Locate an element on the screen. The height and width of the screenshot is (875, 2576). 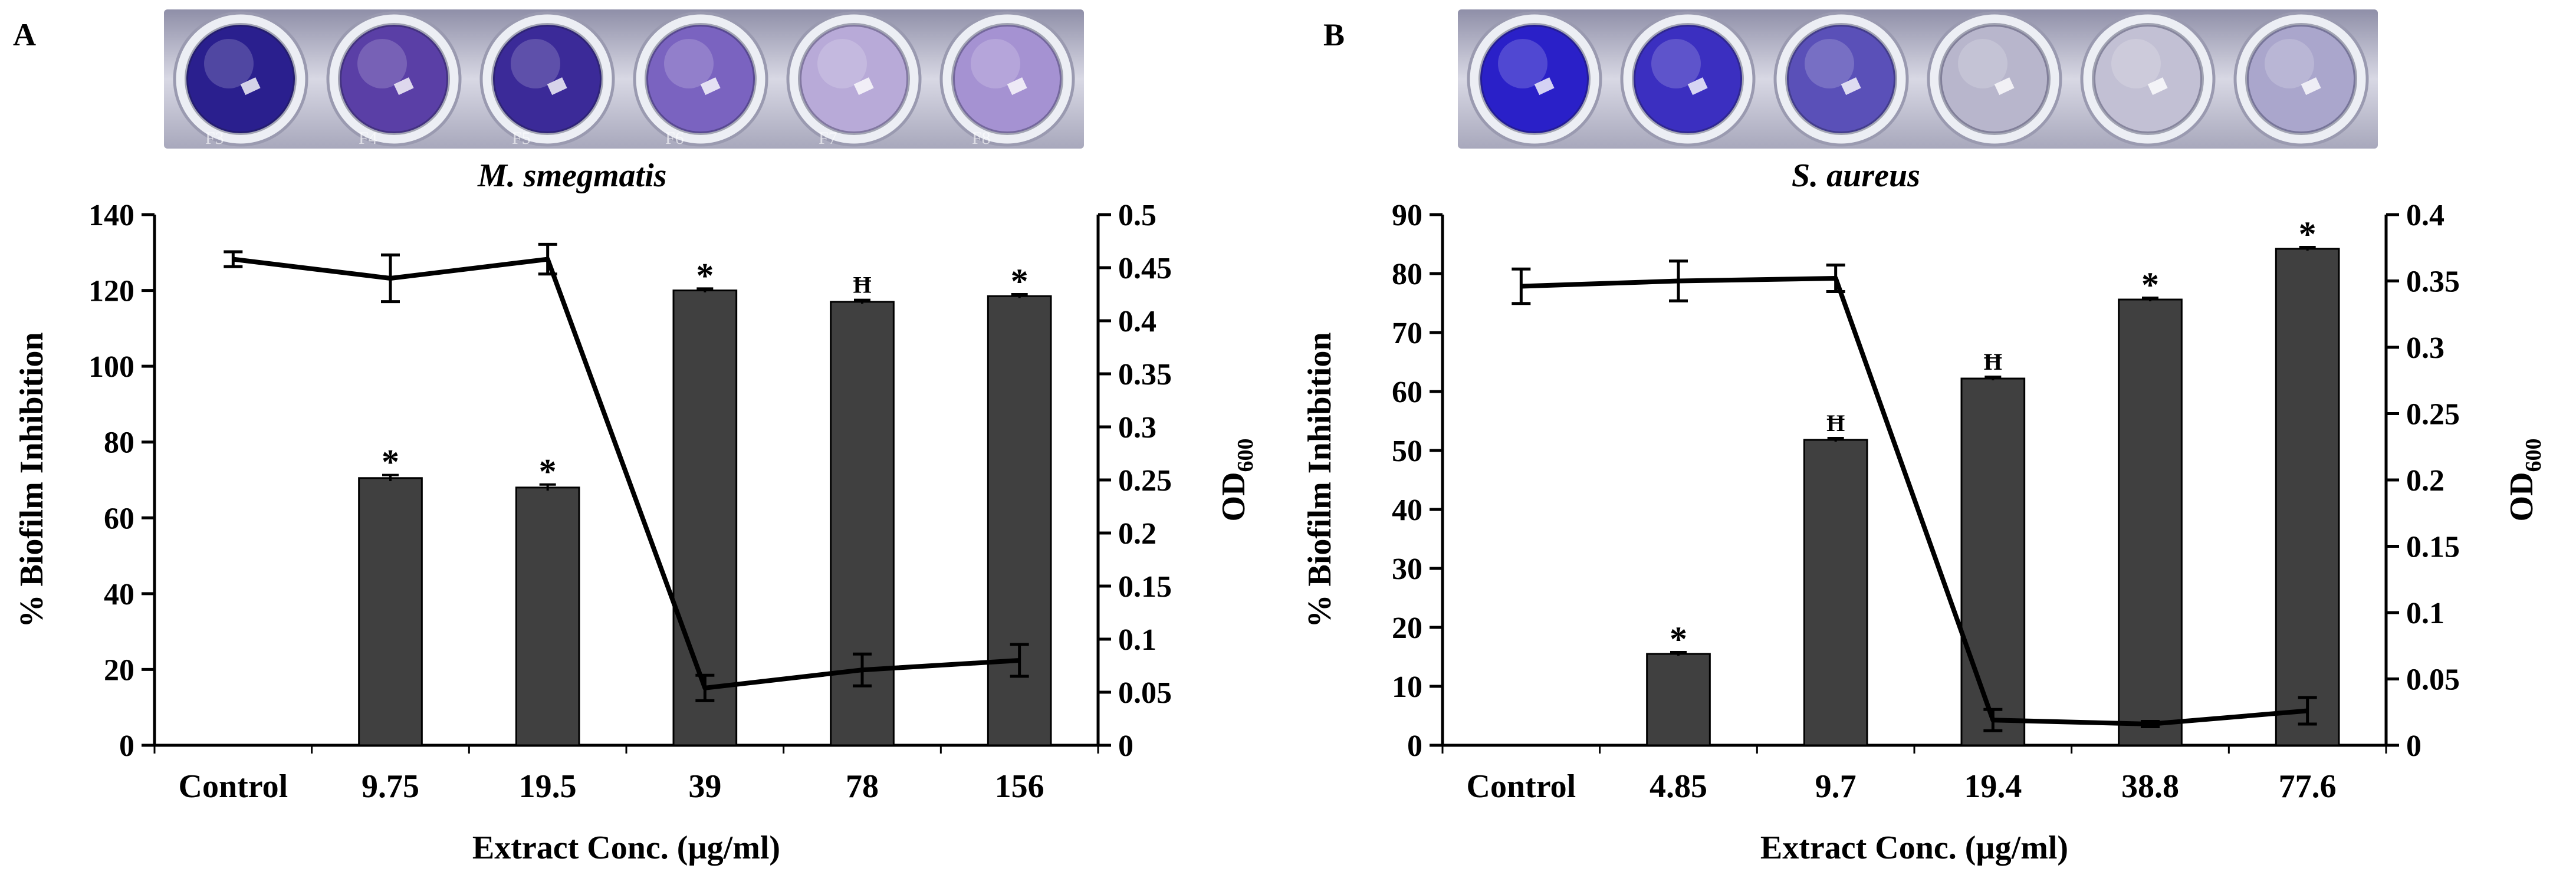
well-label: F3 is located at coordinates (214, 138).